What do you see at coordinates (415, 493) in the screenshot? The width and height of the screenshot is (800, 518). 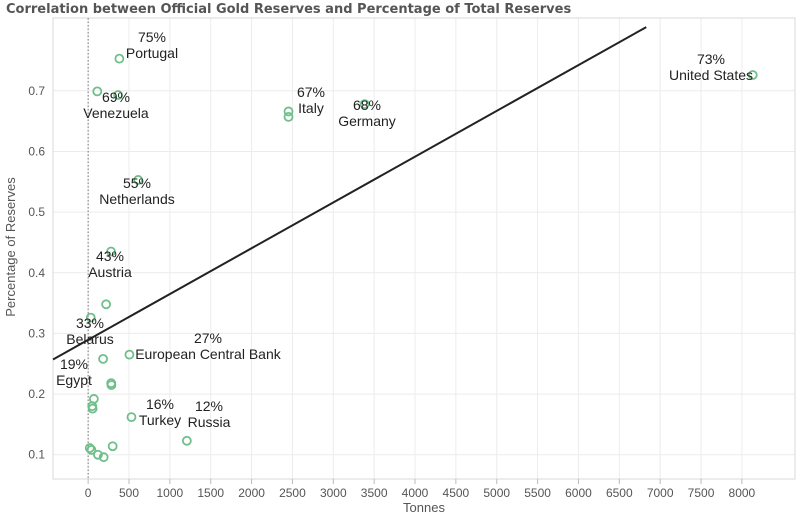 I see `x-tick-label: 4000` at bounding box center [415, 493].